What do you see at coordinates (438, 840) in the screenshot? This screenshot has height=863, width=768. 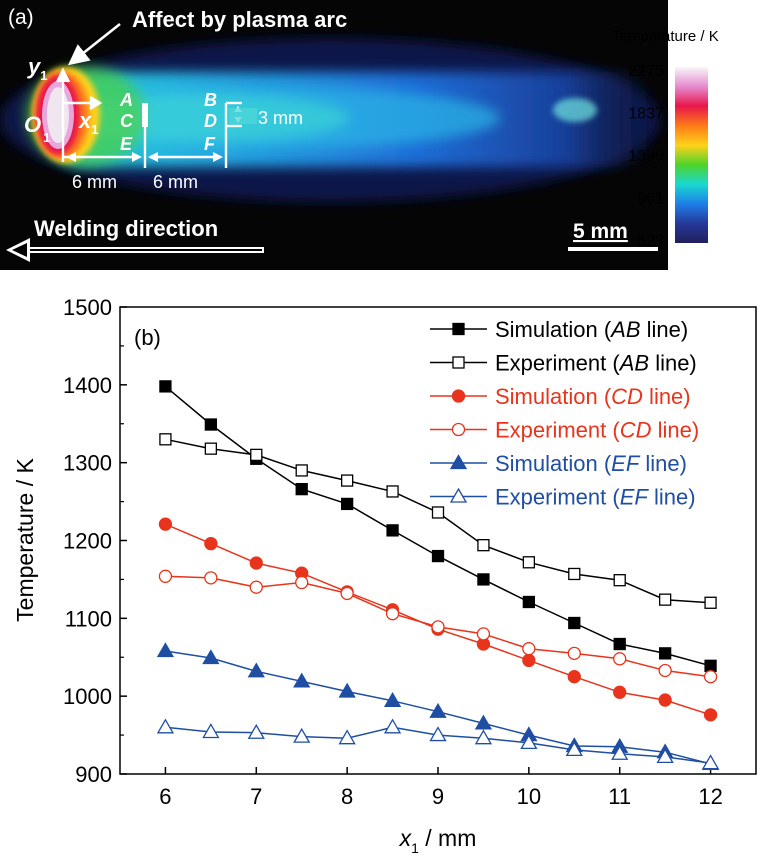 I see `x-axis-title: x1 / mm` at bounding box center [438, 840].